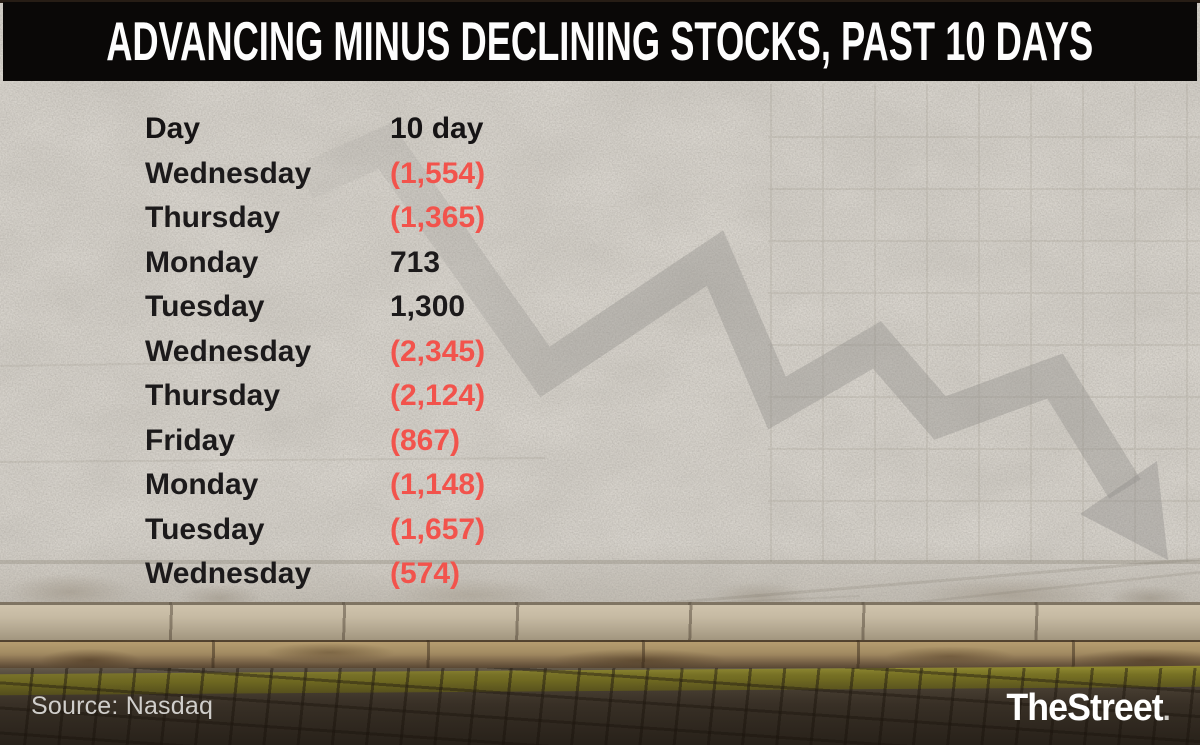  I want to click on table-row: Wednesday (2,345), so click(355, 352).